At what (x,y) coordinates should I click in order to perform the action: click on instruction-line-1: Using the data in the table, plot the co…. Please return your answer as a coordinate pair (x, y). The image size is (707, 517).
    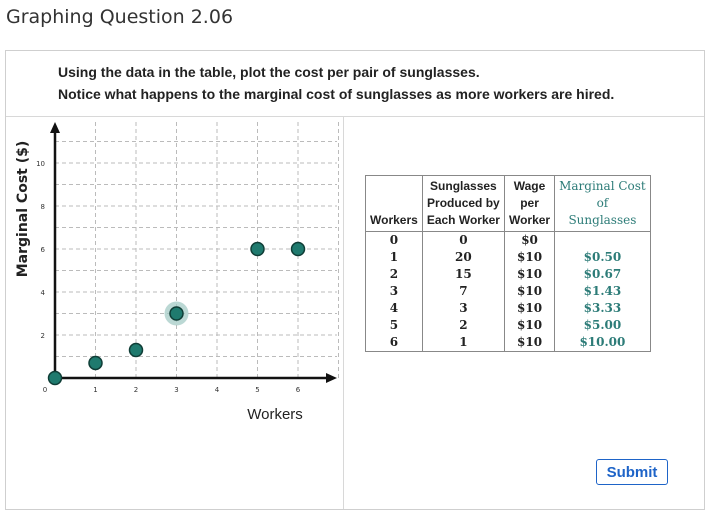
    Looking at the image, I should click on (269, 72).